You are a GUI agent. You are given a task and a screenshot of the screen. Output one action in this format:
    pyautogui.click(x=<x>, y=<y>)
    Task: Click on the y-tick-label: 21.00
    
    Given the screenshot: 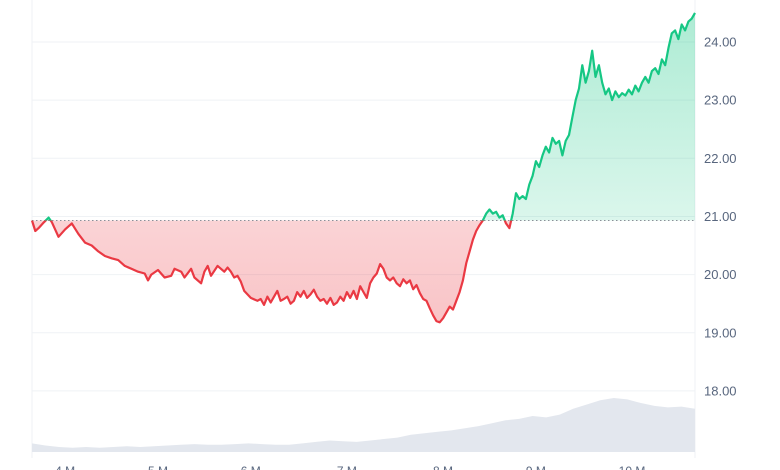 What is the action you would take?
    pyautogui.click(x=720, y=216)
    